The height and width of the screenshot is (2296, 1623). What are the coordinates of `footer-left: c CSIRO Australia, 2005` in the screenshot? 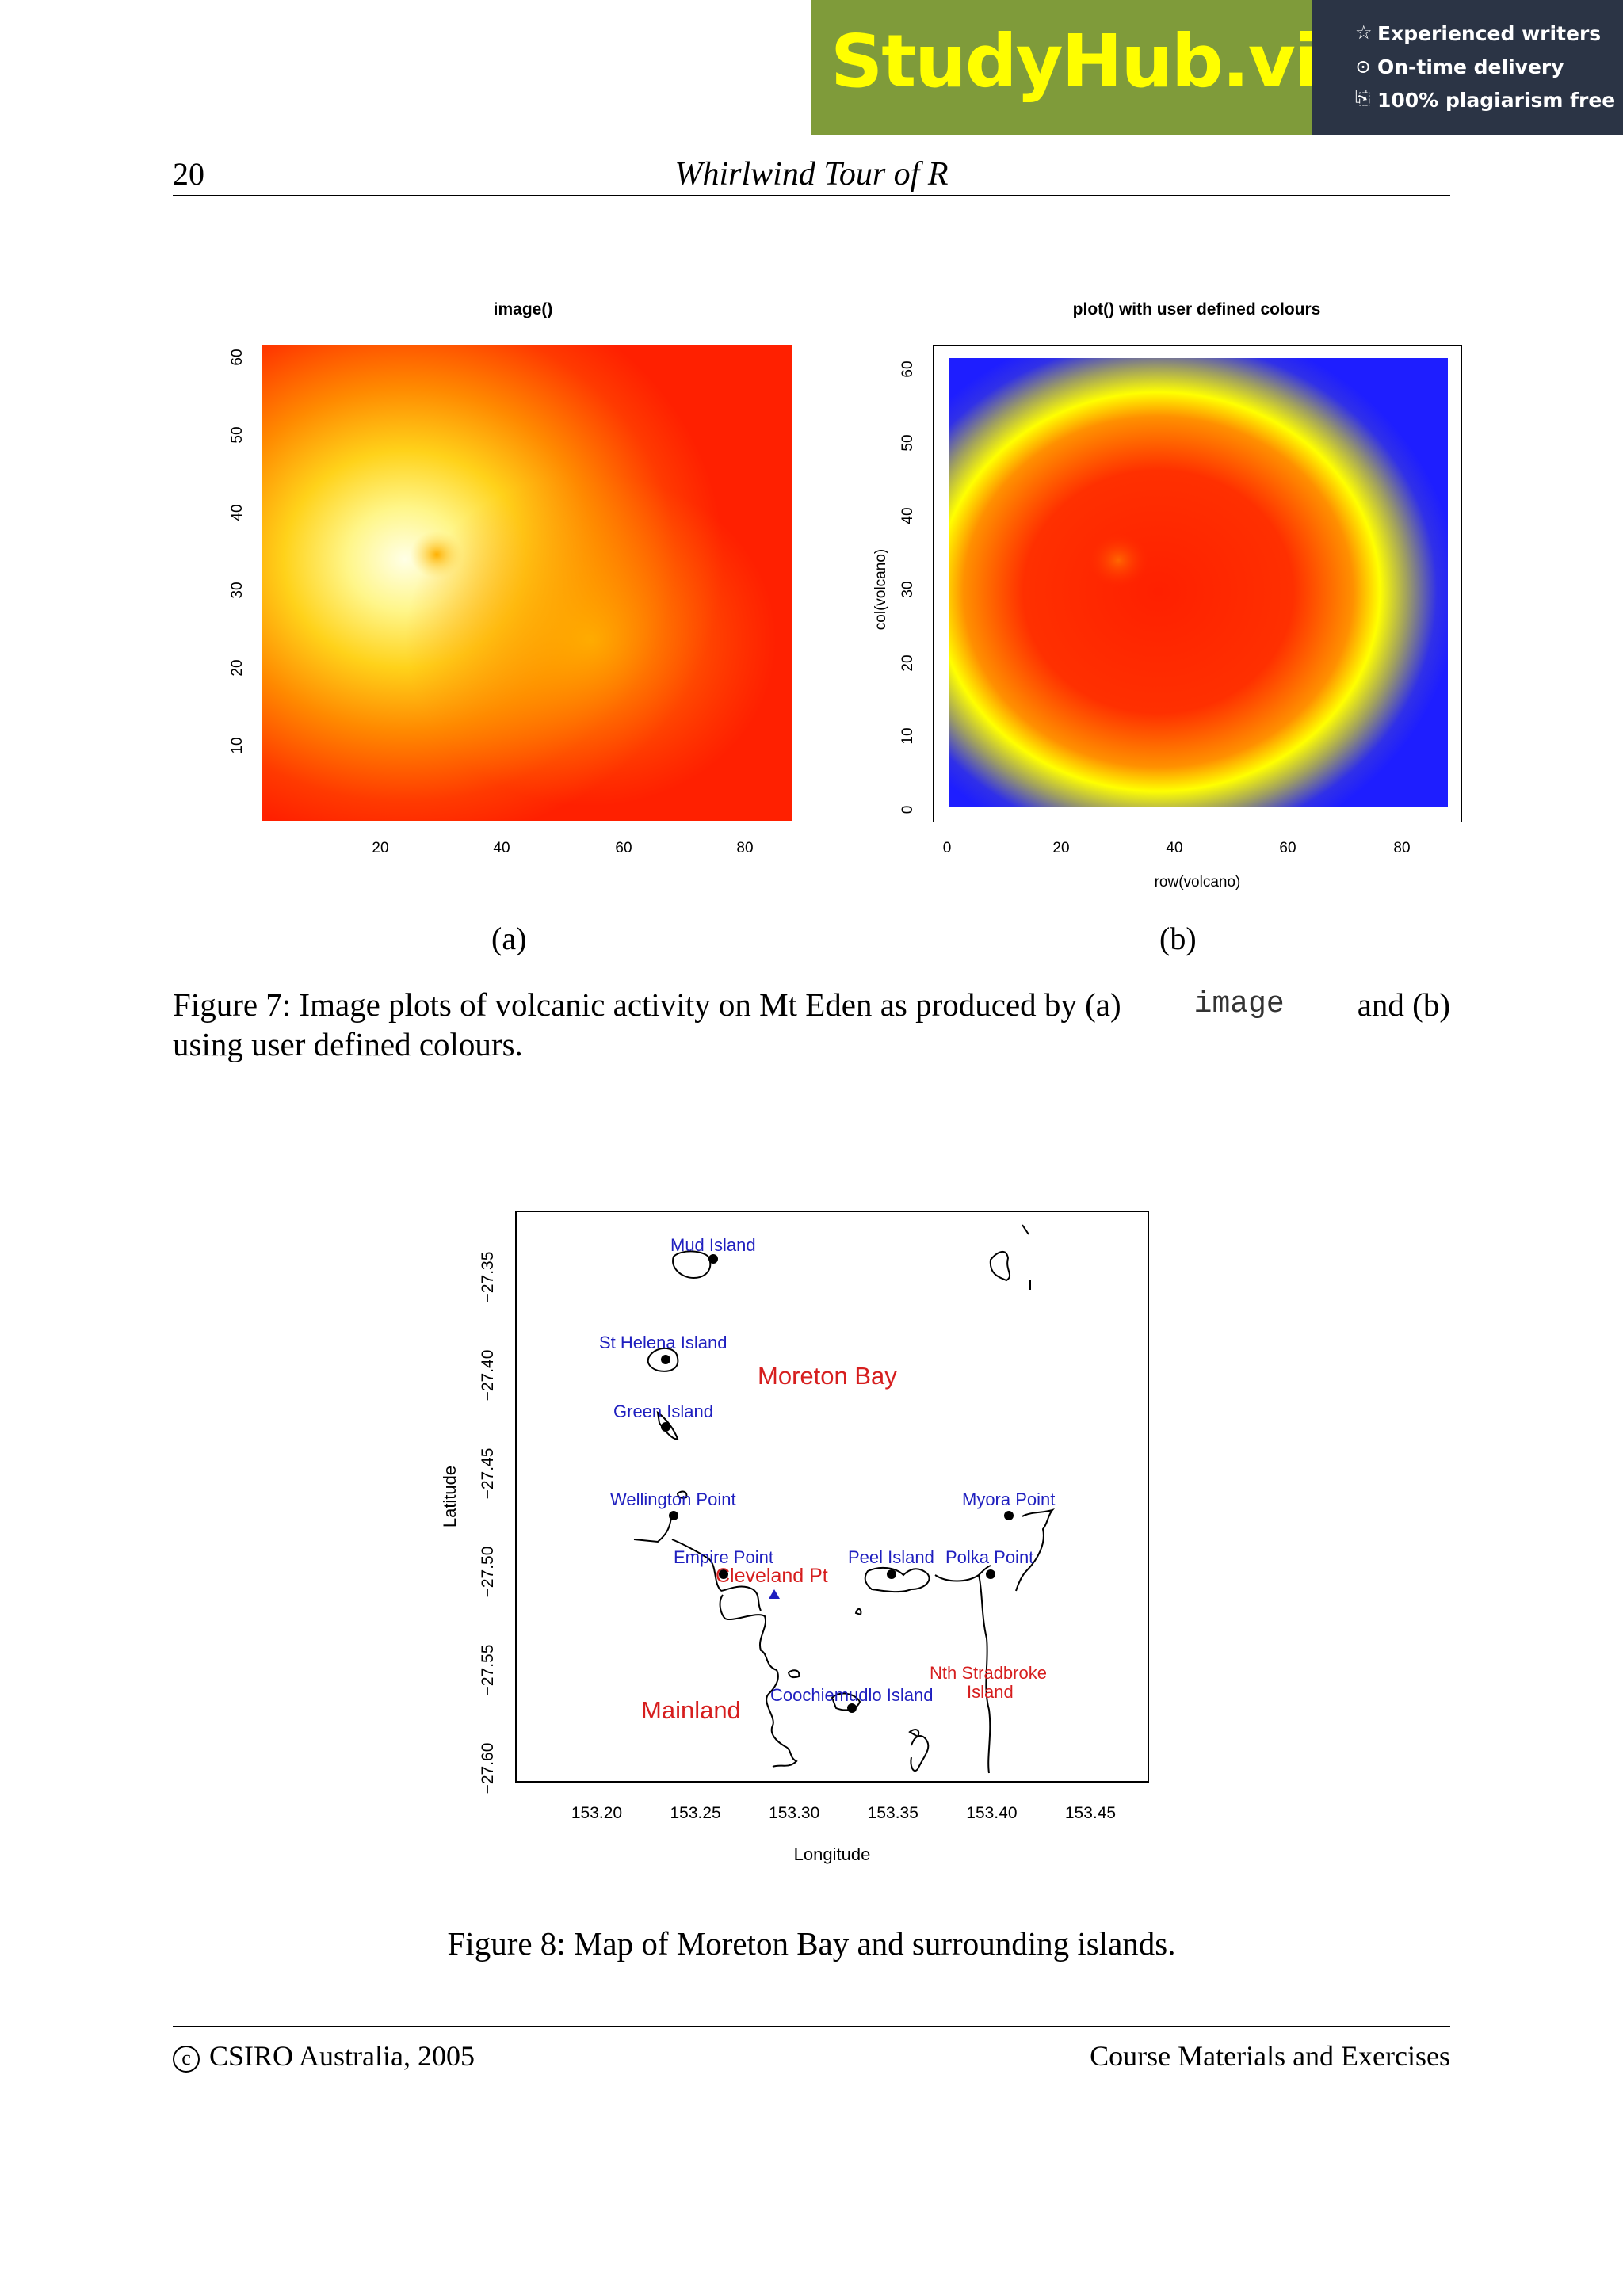 It's located at (324, 2056).